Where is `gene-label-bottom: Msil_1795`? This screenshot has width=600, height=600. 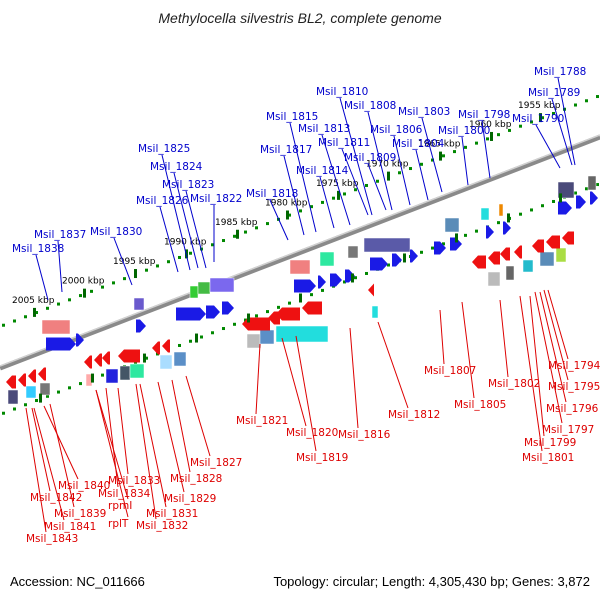
gene-label-bottom: Msil_1795 is located at coordinates (574, 387).